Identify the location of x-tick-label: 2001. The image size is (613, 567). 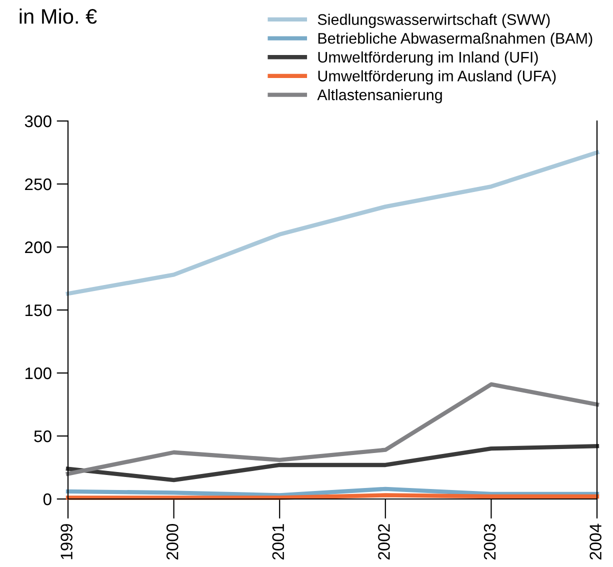
(278, 542).